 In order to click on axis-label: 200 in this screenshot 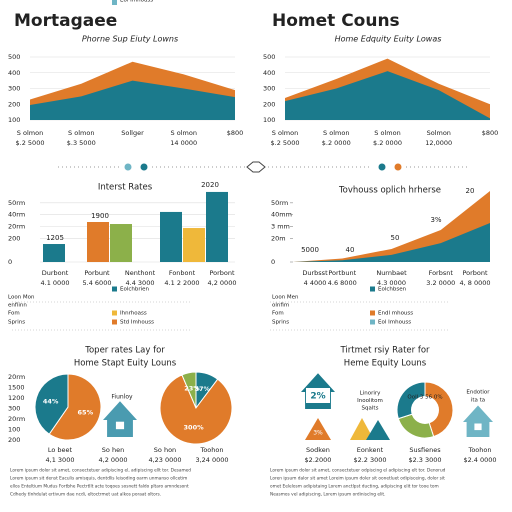, I will do `click(14, 440)`.